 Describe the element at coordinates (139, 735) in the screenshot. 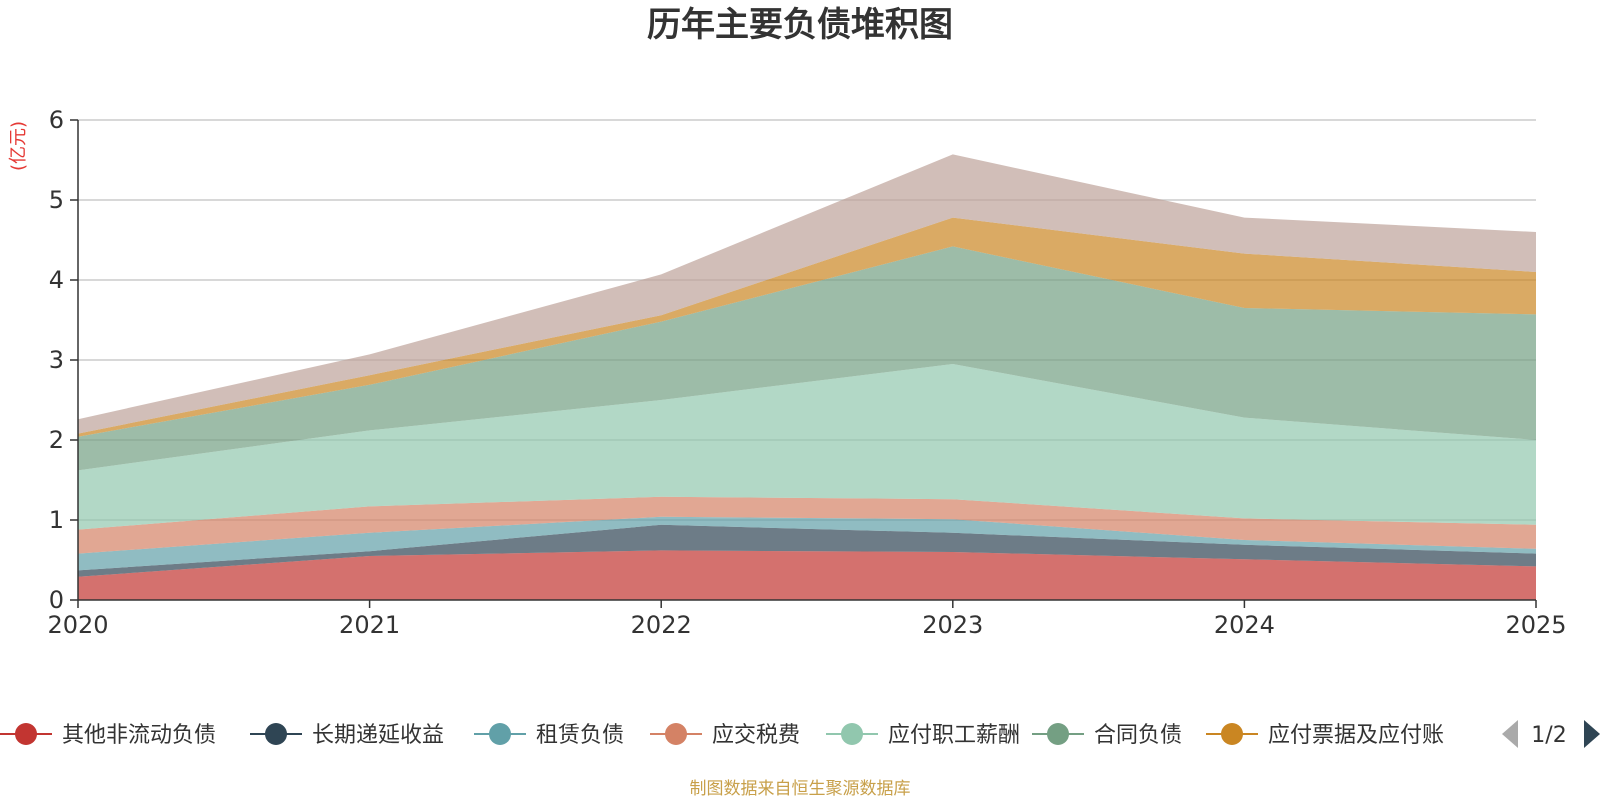

I see `legend-label: 其他非流动负债` at that location.